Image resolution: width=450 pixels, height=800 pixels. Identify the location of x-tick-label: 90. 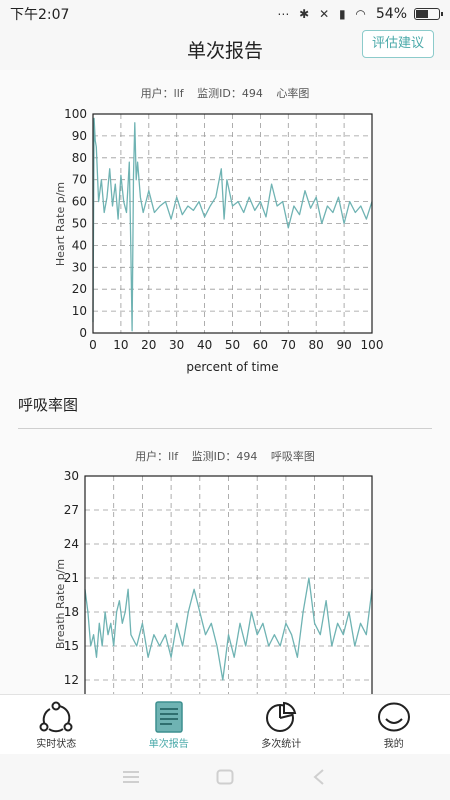
(343, 345).